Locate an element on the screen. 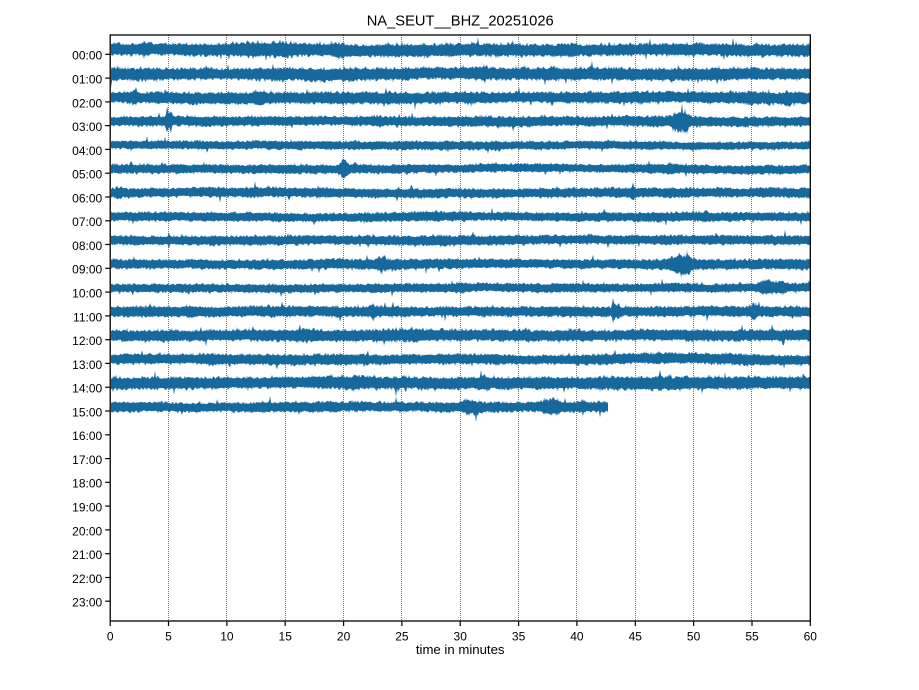 This screenshot has width=919, height=690. svg-text: 5 is located at coordinates (168, 637).